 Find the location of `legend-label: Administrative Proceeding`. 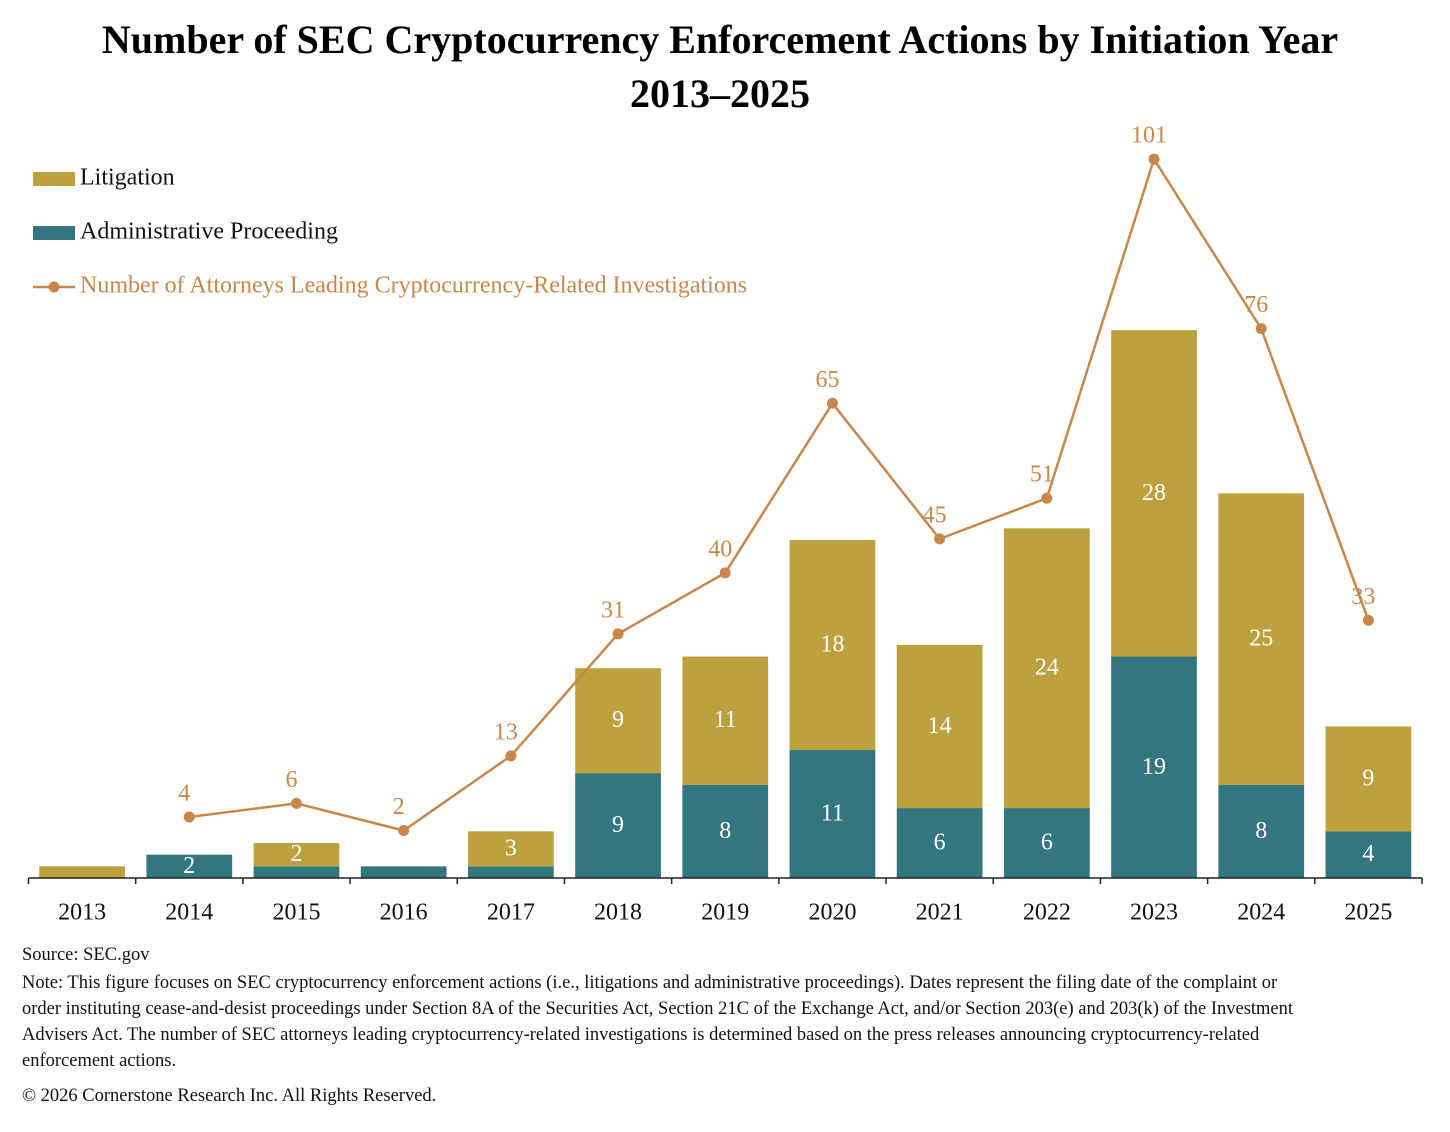

legend-label: Administrative Proceeding is located at coordinates (209, 232).